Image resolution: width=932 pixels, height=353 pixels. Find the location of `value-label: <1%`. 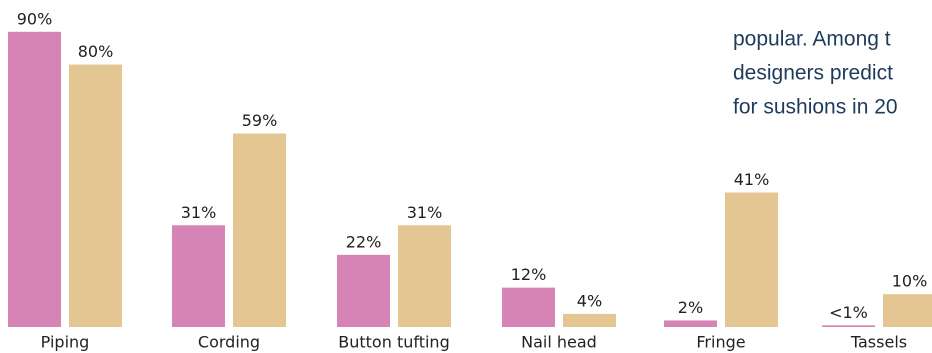

value-label: <1% is located at coordinates (848, 312).